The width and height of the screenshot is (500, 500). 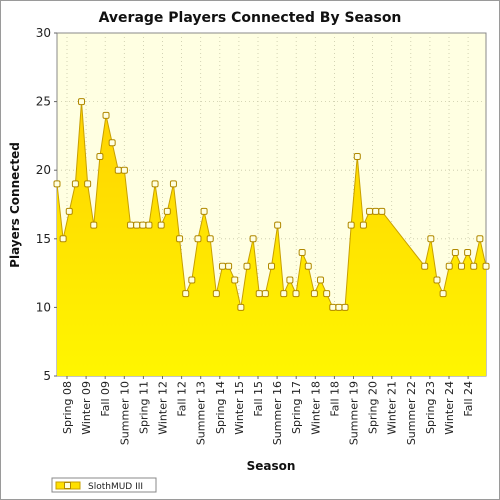 I want to click on x-tick-label: Winter 18, so click(x=315, y=408).